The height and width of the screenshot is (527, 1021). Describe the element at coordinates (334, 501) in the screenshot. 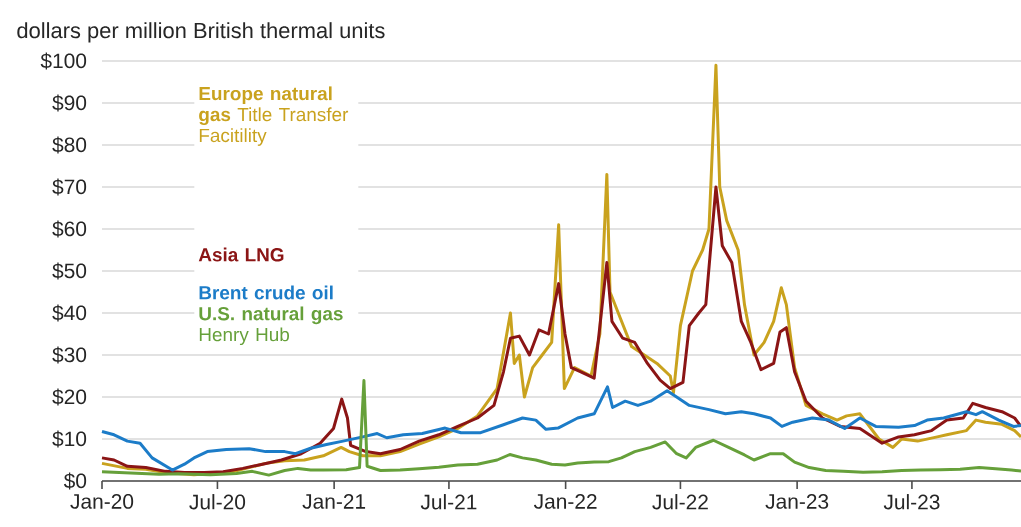

I see `x-tick-label: Jan-21` at that location.